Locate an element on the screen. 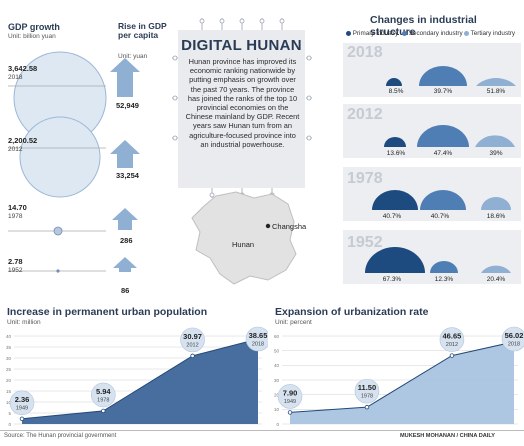  gdp-per-capita-title: Rise in GDP per capita is located at coordinates (142, 30).